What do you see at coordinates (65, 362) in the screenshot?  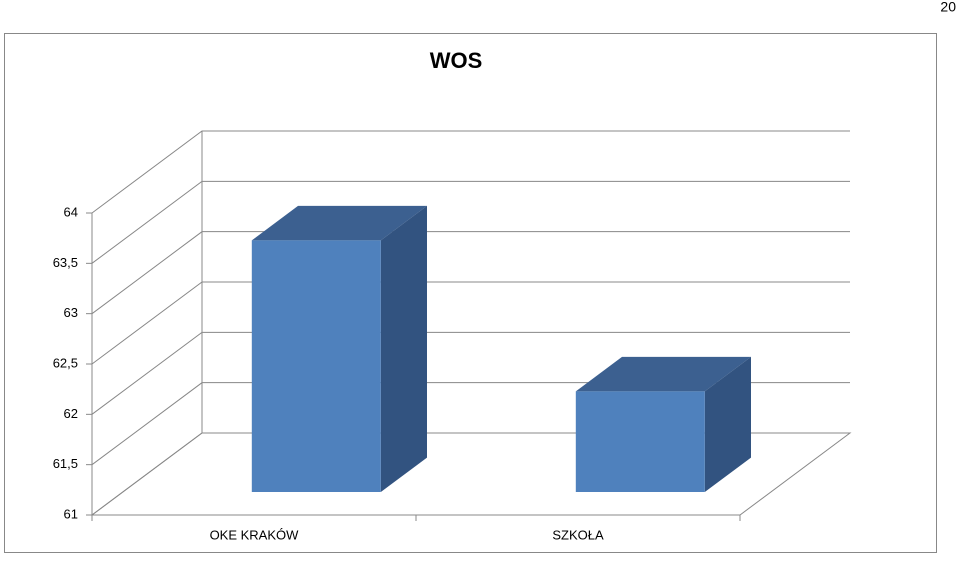 I see `y-tick-label: 62,5` at bounding box center [65, 362].